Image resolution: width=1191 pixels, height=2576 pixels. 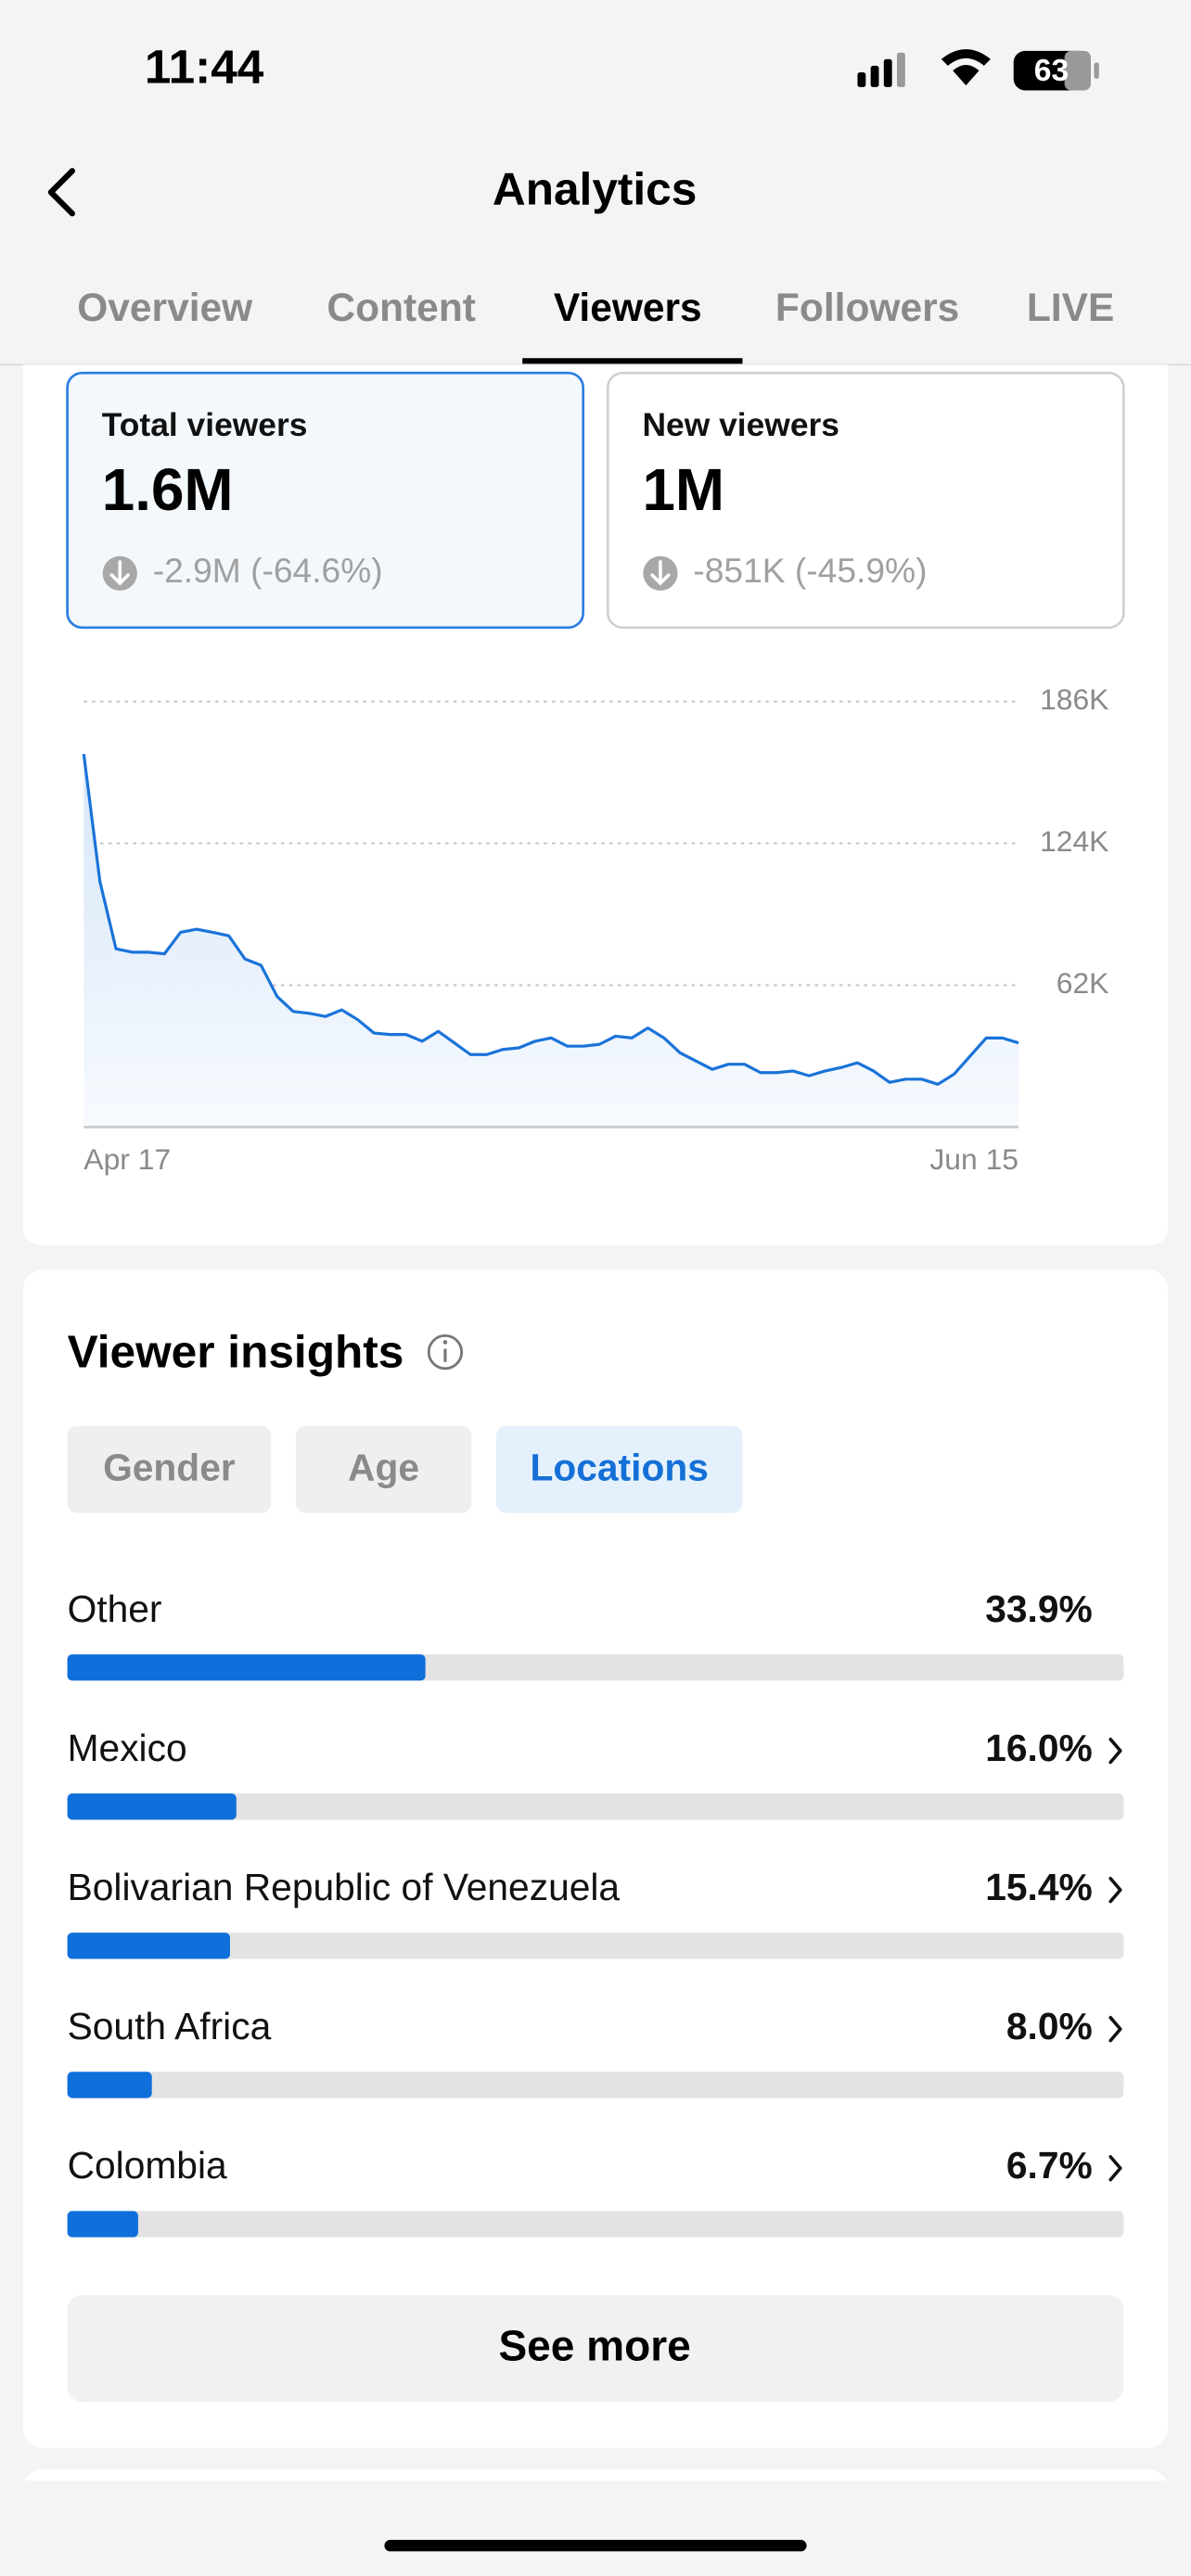 What do you see at coordinates (966, 67) in the screenshot?
I see `wifi-icon` at bounding box center [966, 67].